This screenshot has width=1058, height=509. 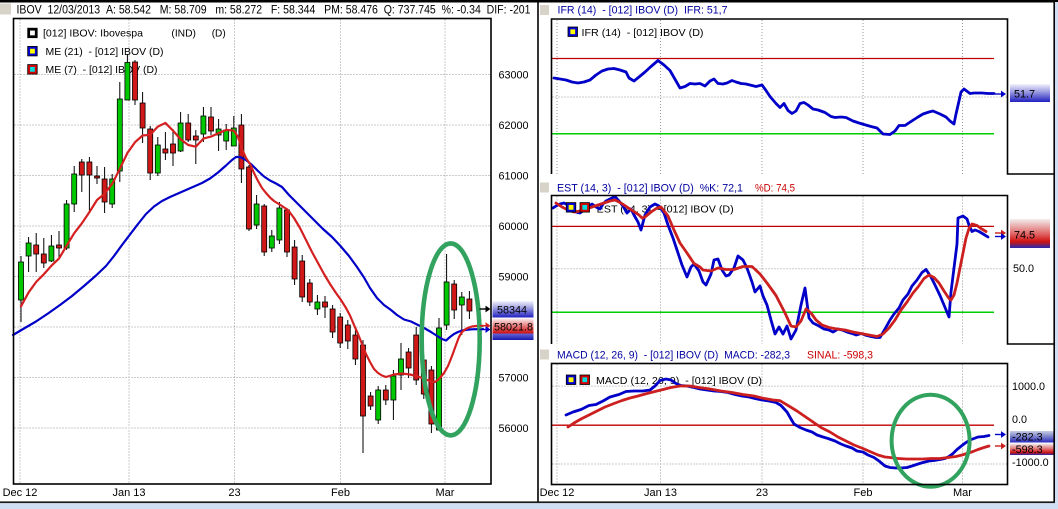 What do you see at coordinates (1027, 438) in the screenshot?
I see `svg-text: -282.3` at bounding box center [1027, 438].